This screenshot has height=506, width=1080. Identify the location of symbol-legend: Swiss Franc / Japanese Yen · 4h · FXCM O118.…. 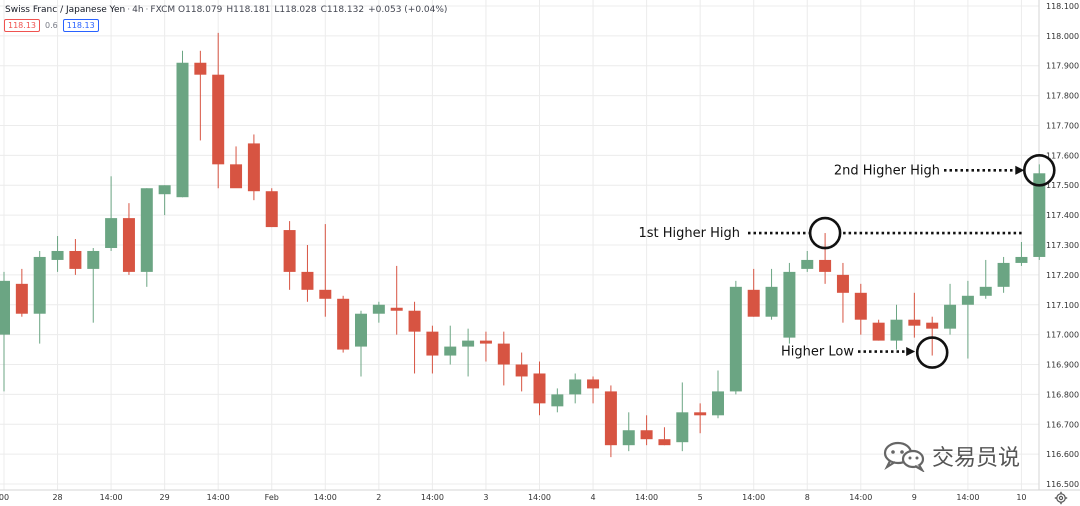
(228, 10).